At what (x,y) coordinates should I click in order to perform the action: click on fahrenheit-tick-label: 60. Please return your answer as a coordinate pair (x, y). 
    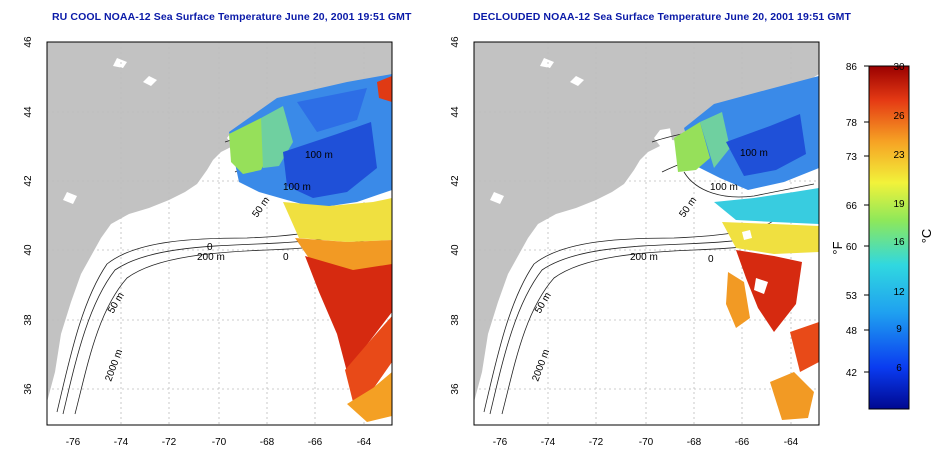
    Looking at the image, I should click on (852, 247).